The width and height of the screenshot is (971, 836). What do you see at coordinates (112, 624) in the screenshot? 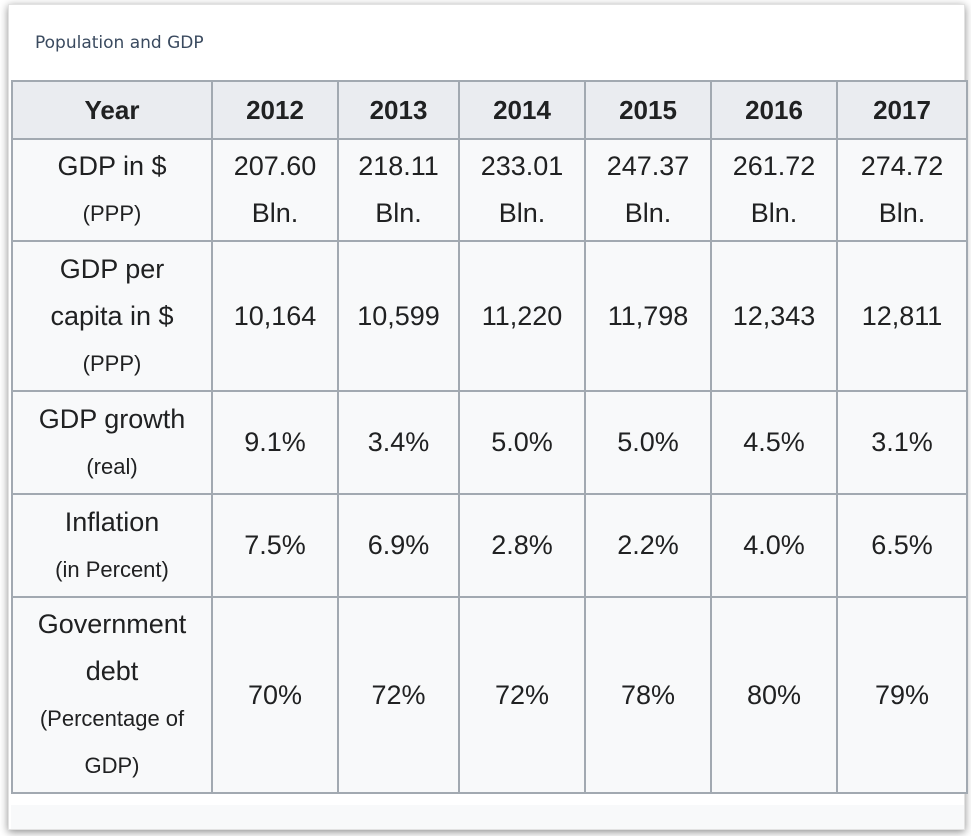
I see `row-label: Government` at bounding box center [112, 624].